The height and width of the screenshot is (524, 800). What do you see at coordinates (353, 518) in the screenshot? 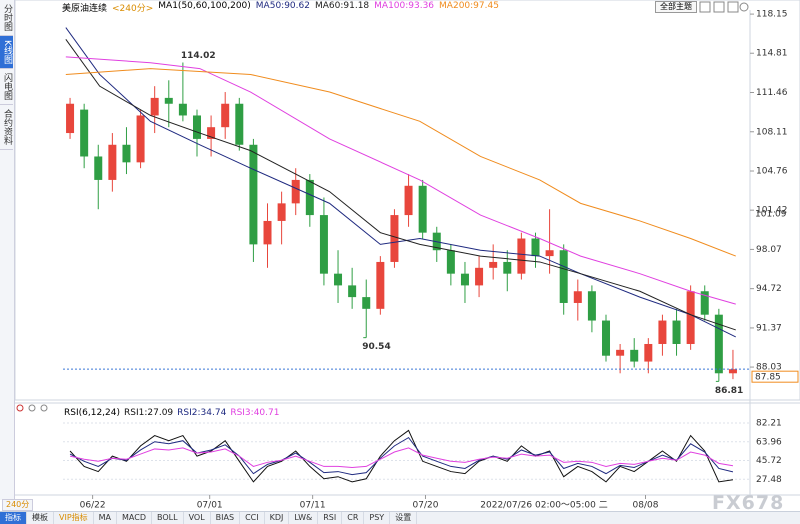
I see `bottom-tab: CR` at bounding box center [353, 518].